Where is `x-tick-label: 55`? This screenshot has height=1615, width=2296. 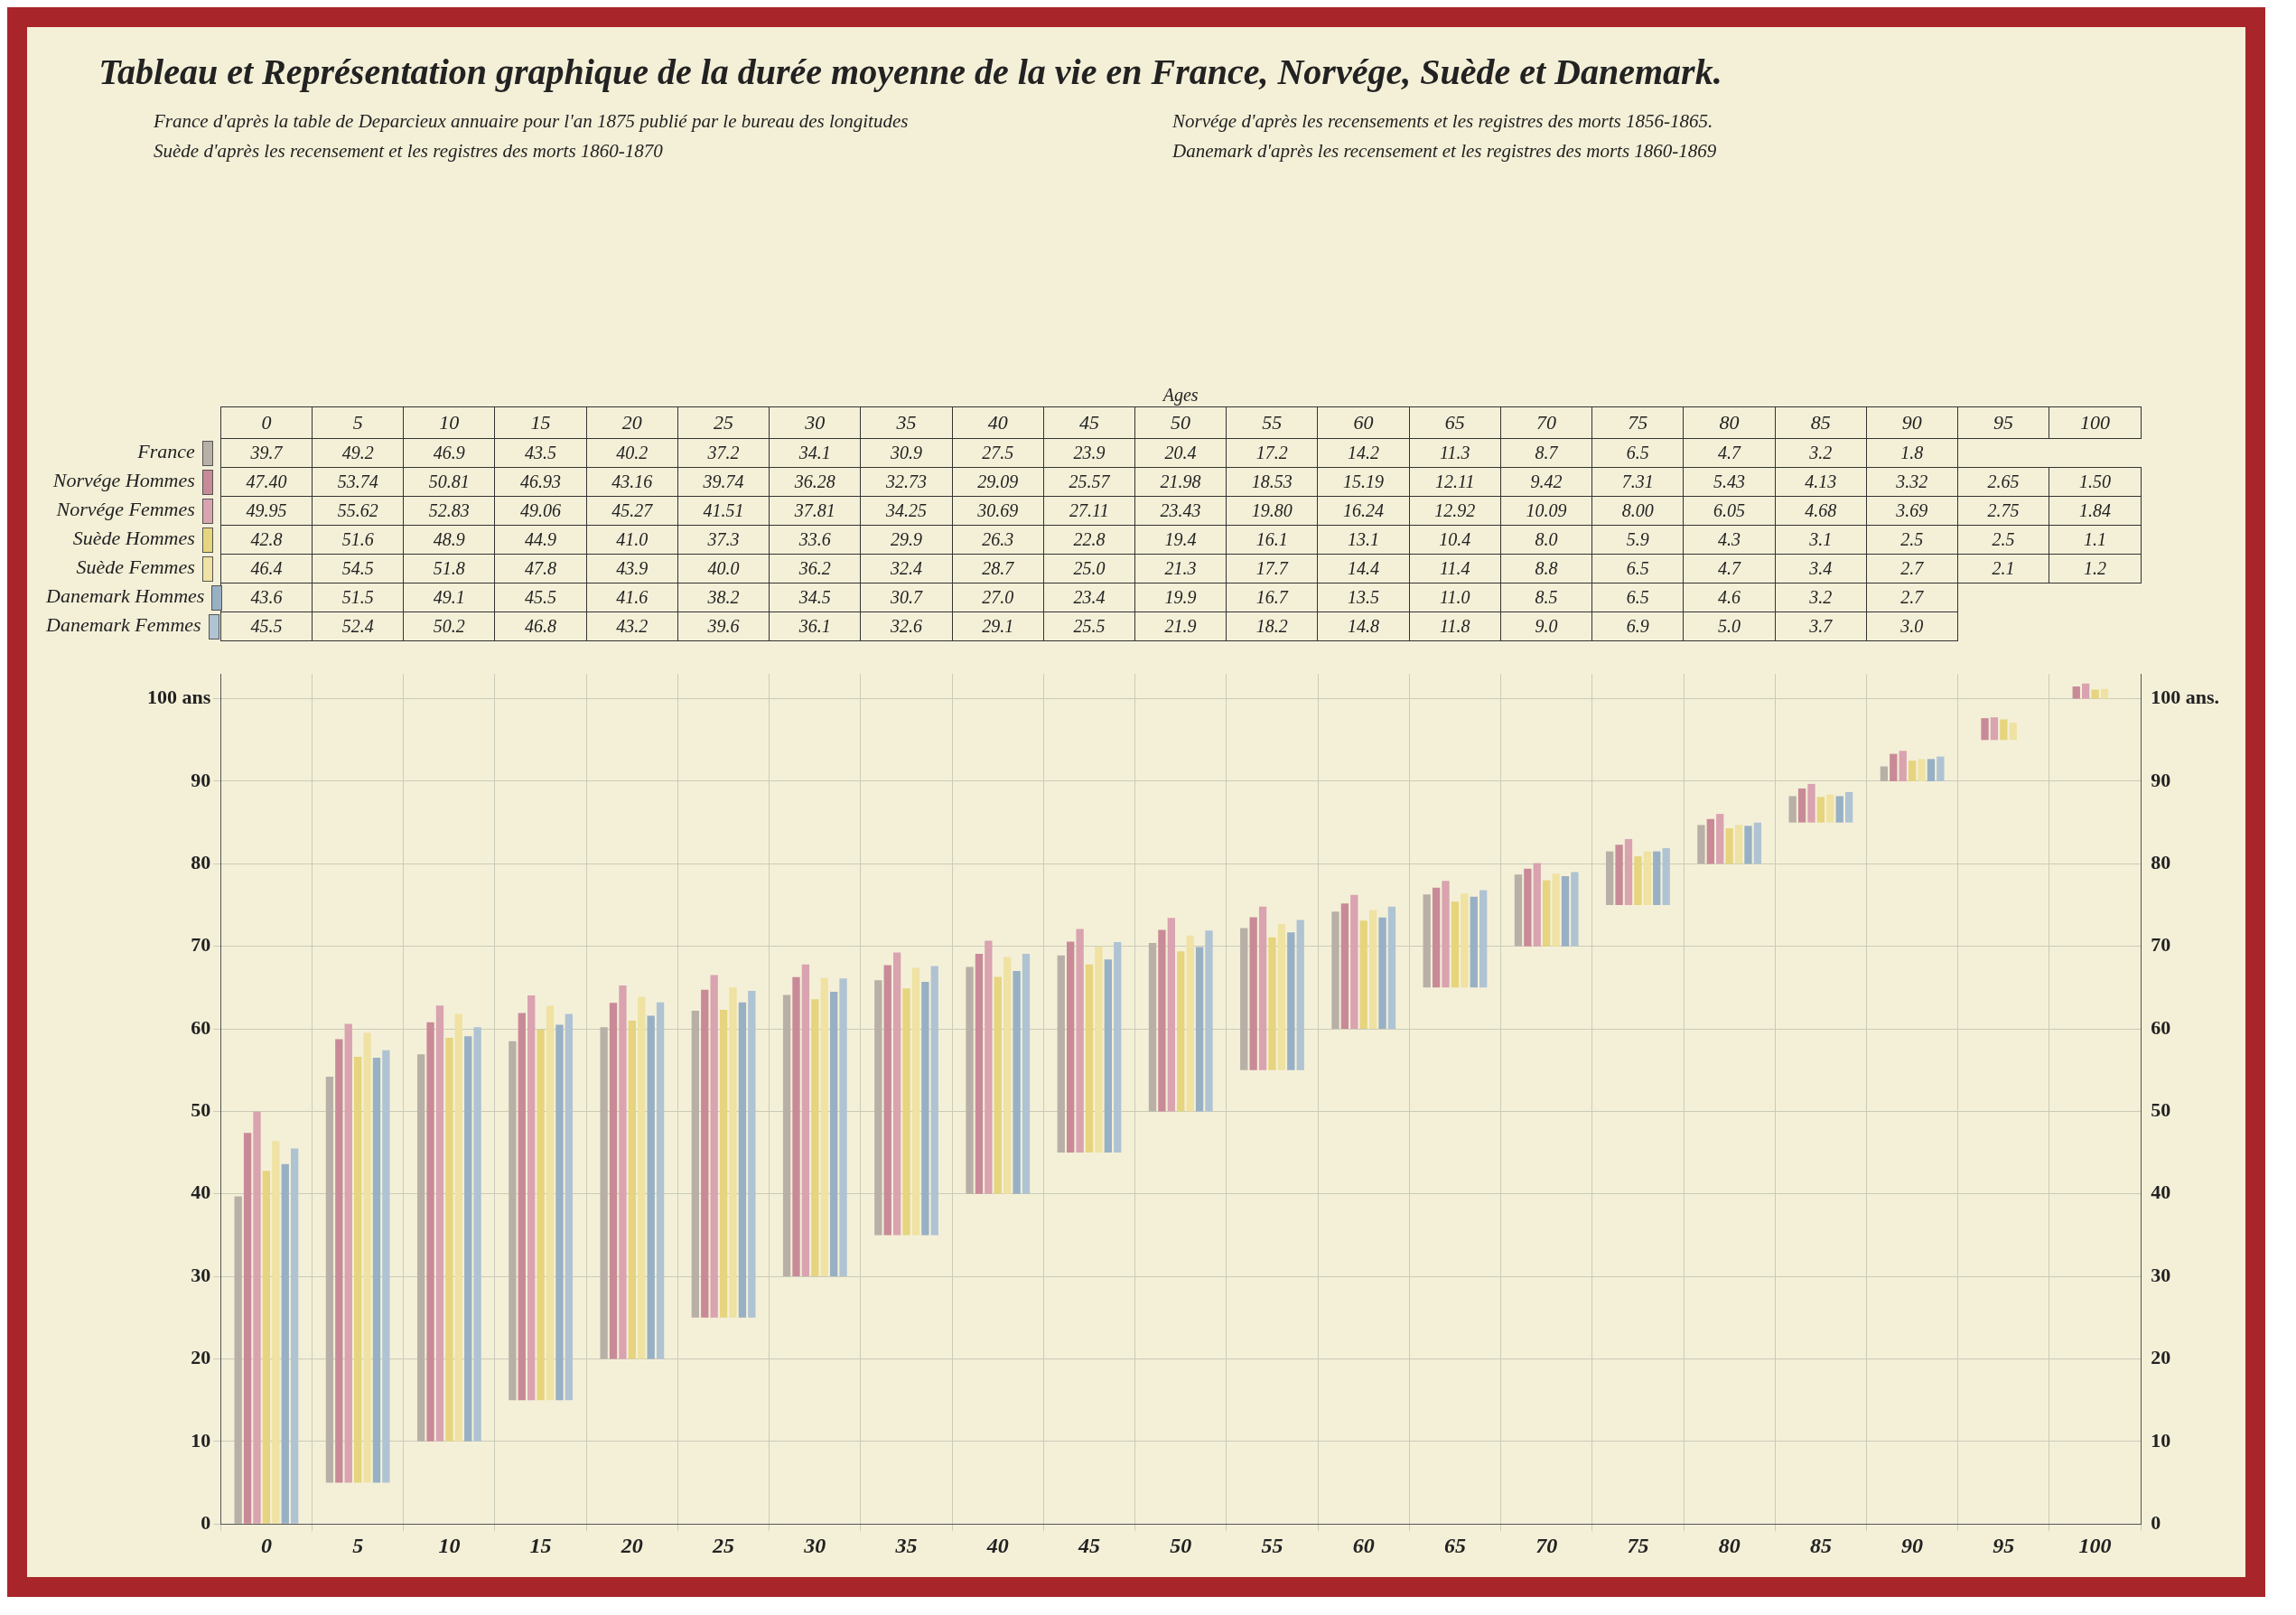 x-tick-label: 55 is located at coordinates (1272, 1545).